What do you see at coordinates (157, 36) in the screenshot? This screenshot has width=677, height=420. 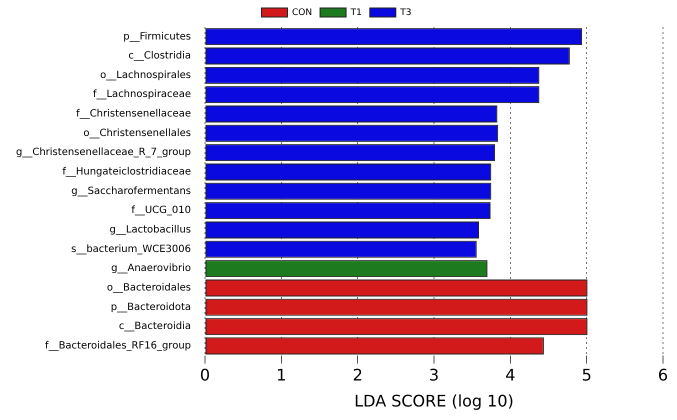 I see `y-tick-label: p__Firmicutes` at bounding box center [157, 36].